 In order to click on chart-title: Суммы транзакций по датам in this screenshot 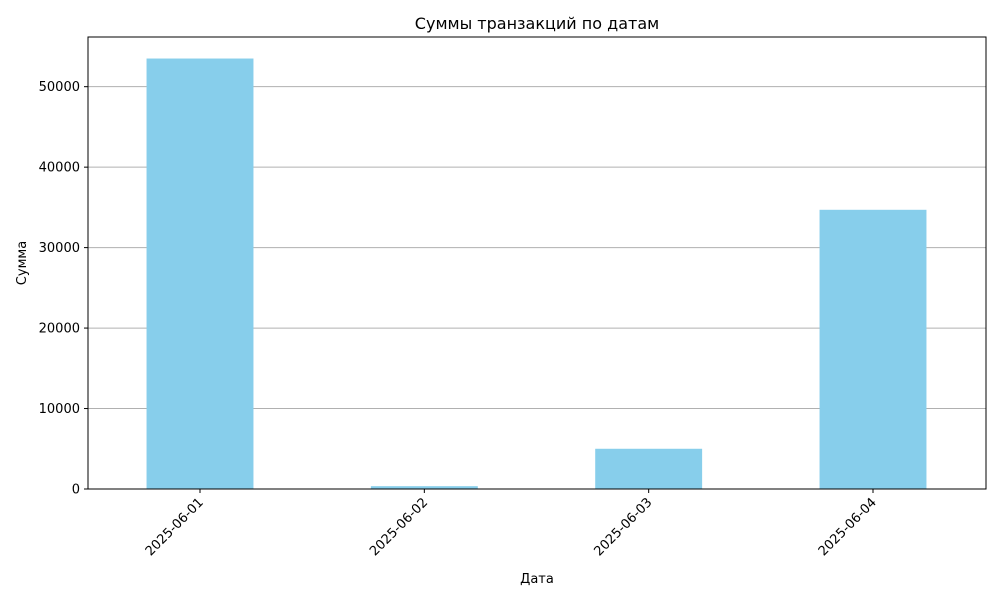, I will do `click(537, 23)`.